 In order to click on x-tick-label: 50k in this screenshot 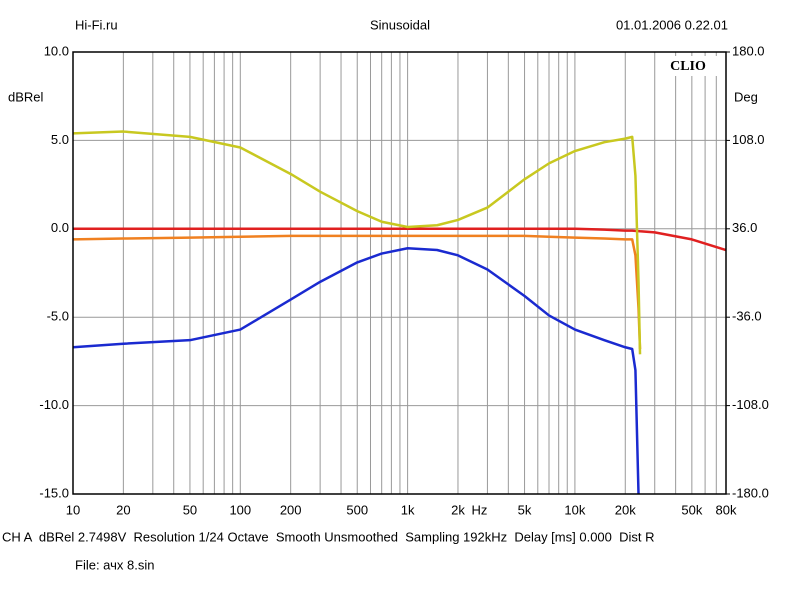, I will do `click(691, 509)`.